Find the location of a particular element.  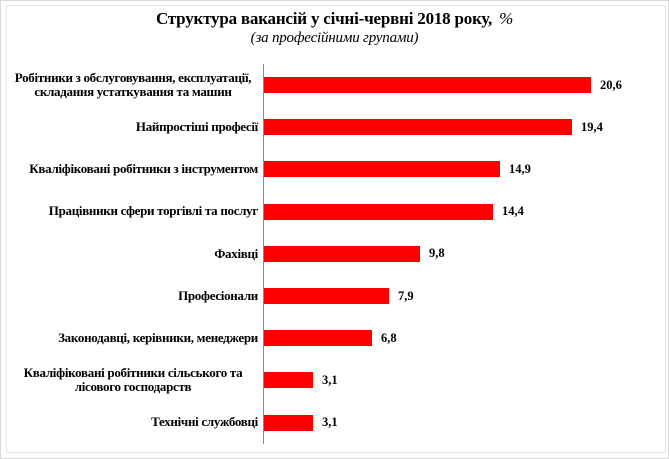

bar-cell: 6,8 is located at coordinates (463, 338).